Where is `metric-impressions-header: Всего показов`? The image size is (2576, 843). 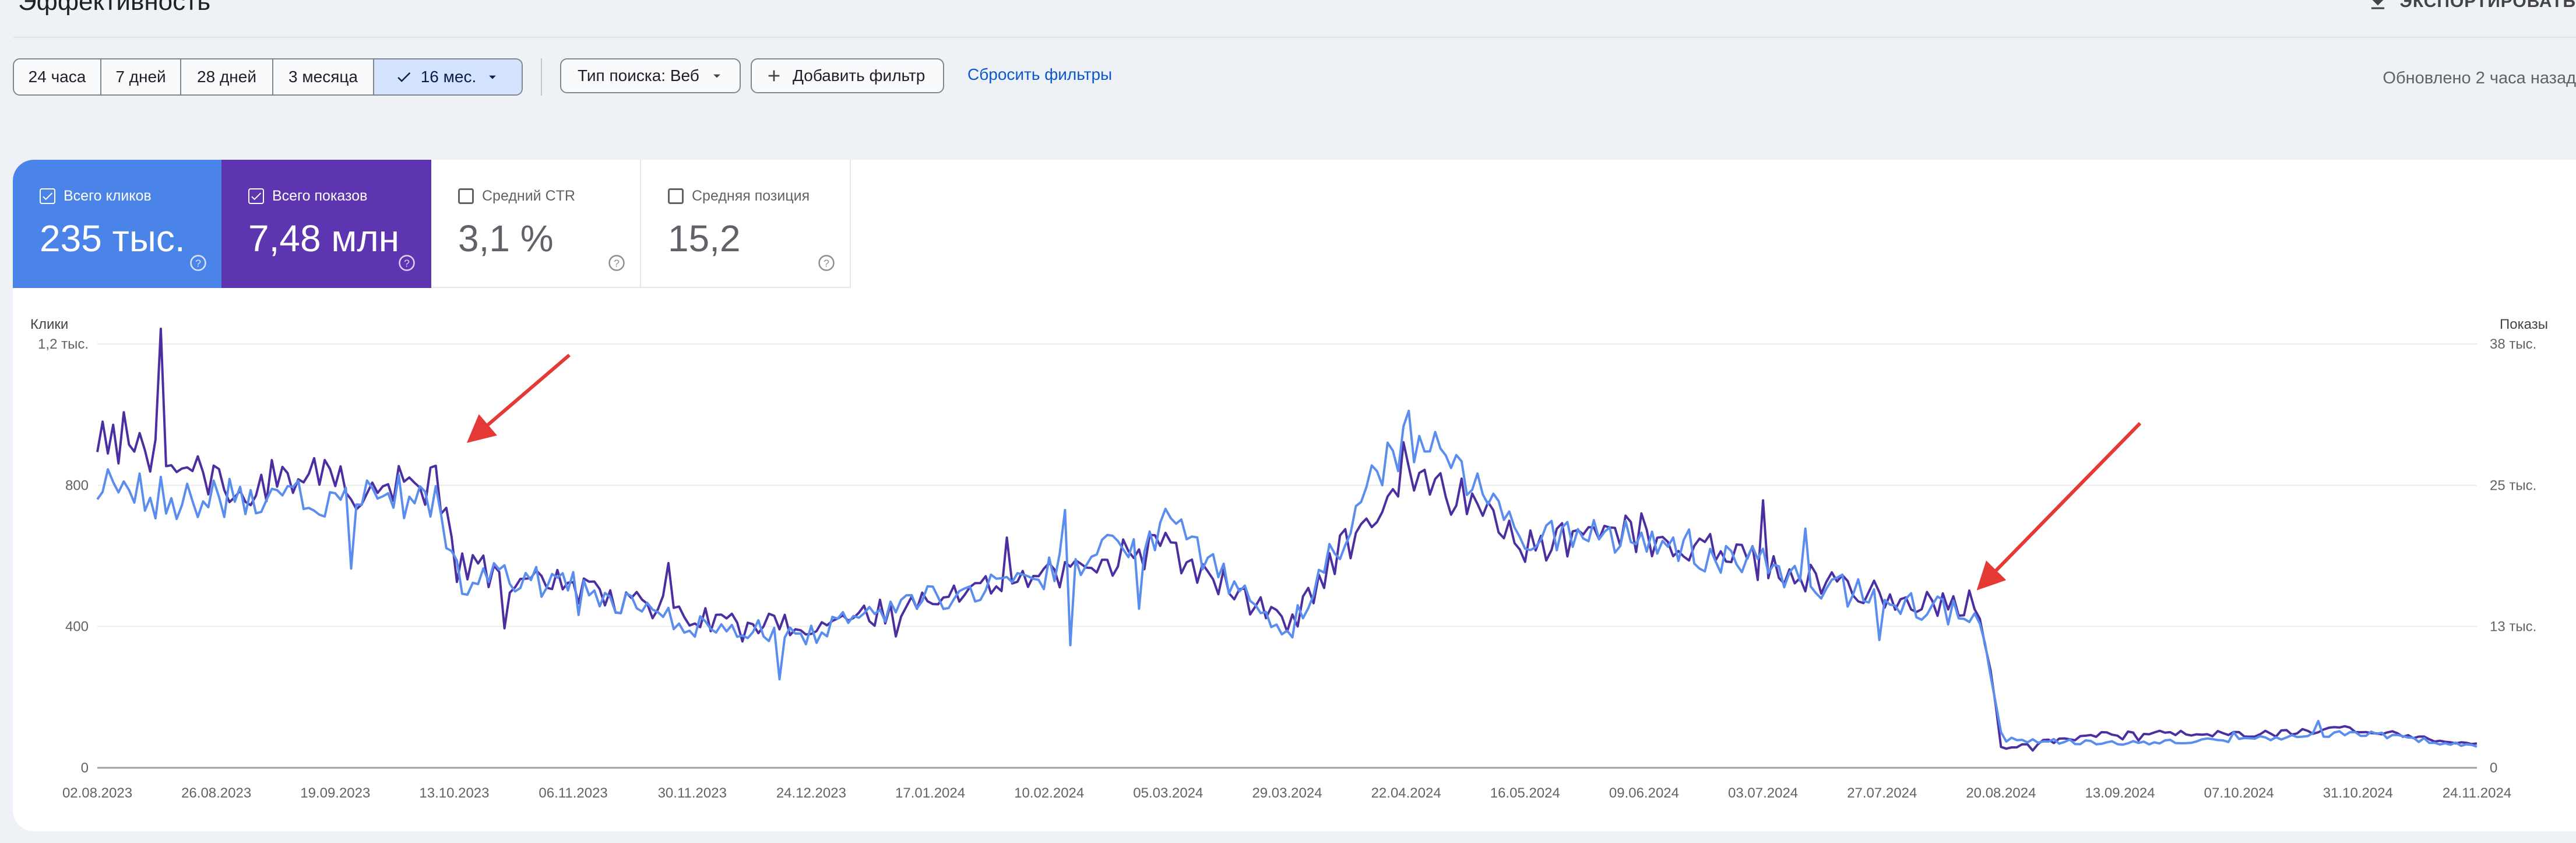
metric-impressions-header: Всего показов is located at coordinates (308, 197).